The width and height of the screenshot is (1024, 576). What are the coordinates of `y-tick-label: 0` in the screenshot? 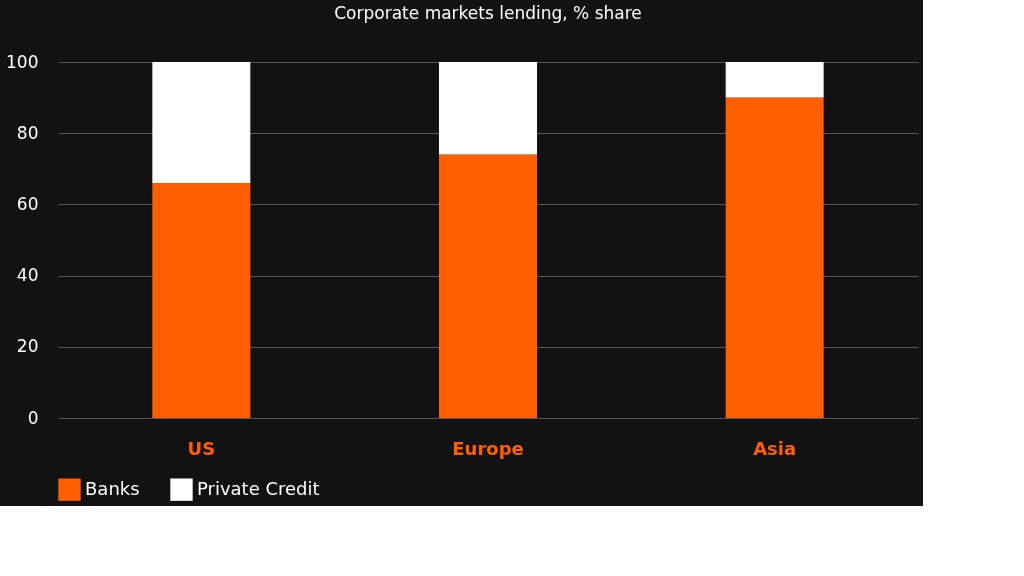 It's located at (33, 417).